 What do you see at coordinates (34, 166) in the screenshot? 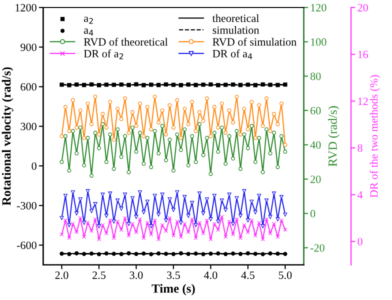
I see `y-tick-label: 0` at bounding box center [34, 166].